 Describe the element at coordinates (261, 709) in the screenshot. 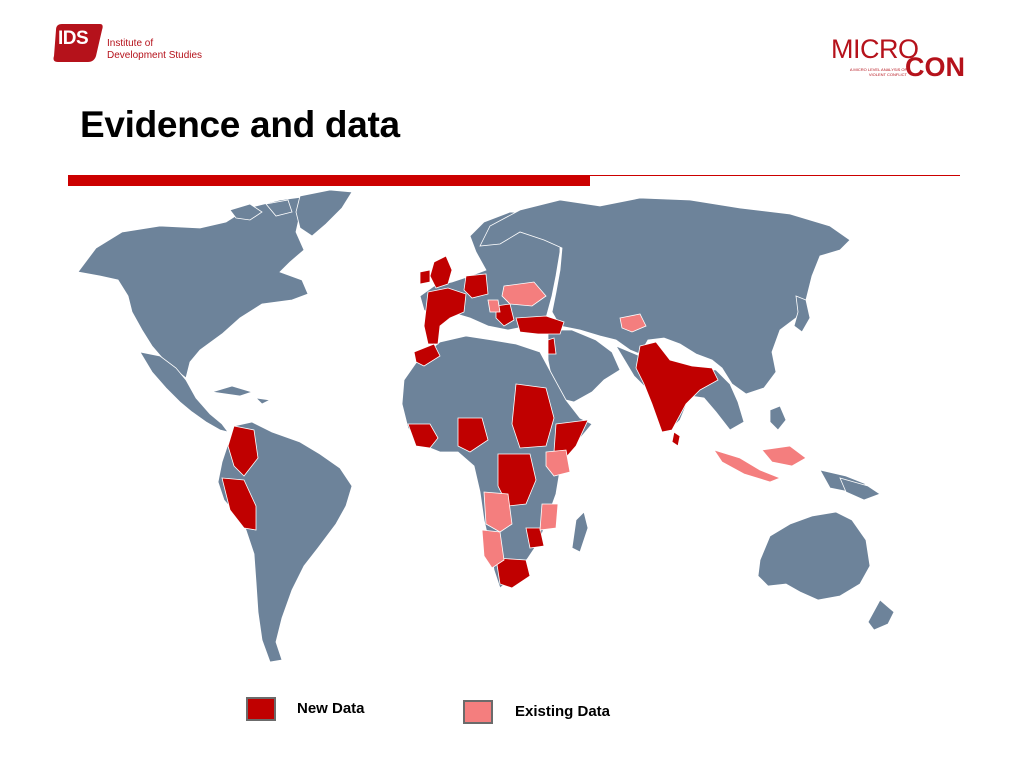

I see `legend-swatch-new` at that location.